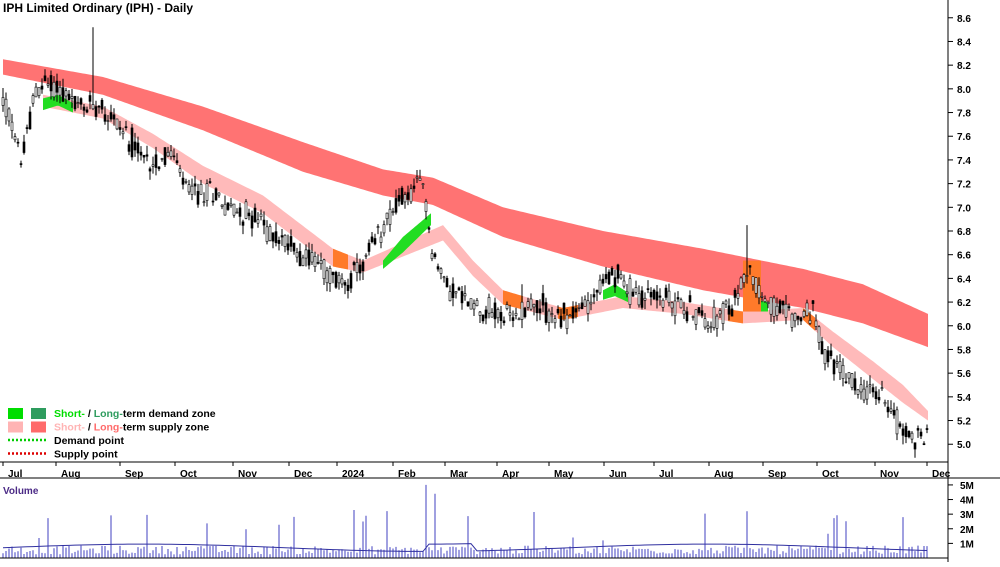 This screenshot has width=1000, height=567. What do you see at coordinates (15, 474) in the screenshot?
I see `x-tick-label: Jul` at bounding box center [15, 474].